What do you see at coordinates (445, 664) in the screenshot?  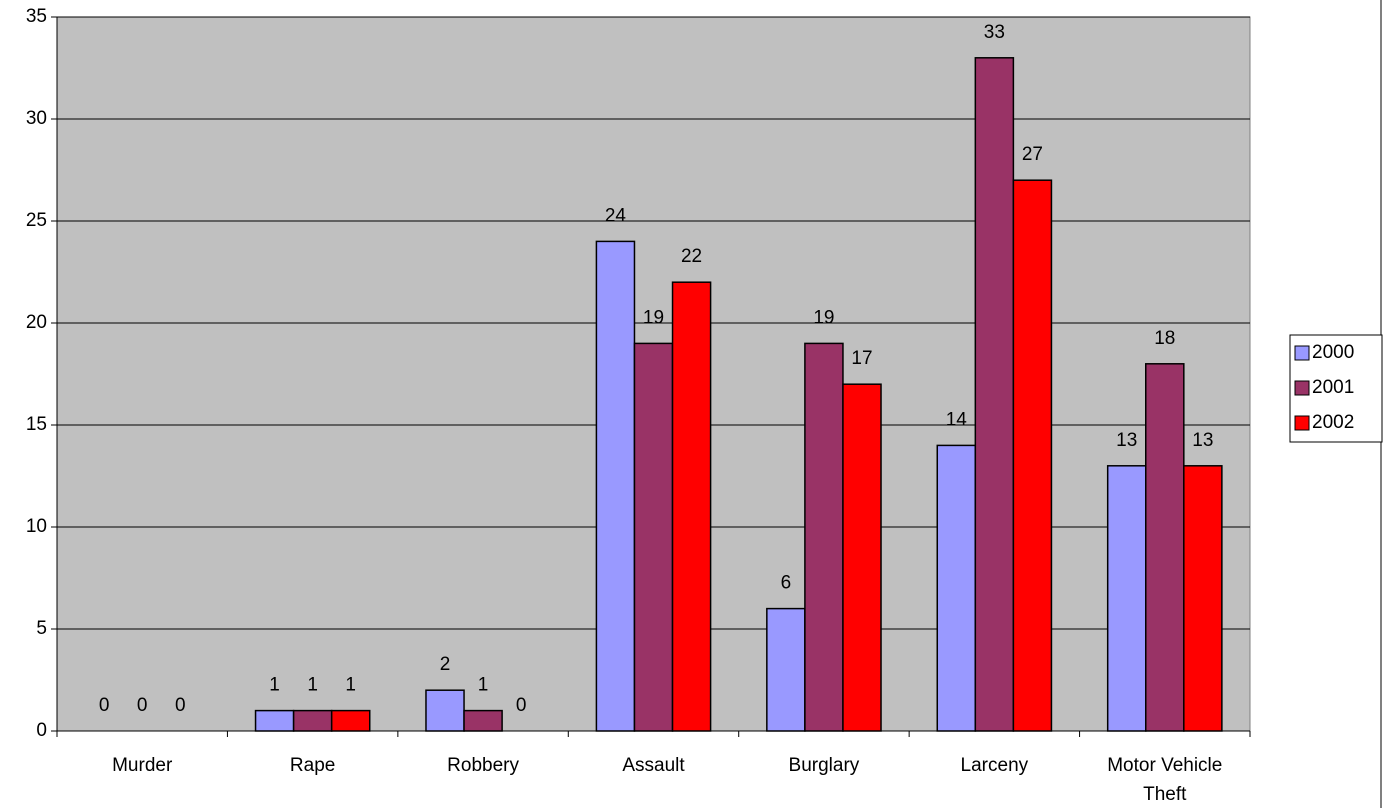 I see `value-label: 2` at bounding box center [445, 664].